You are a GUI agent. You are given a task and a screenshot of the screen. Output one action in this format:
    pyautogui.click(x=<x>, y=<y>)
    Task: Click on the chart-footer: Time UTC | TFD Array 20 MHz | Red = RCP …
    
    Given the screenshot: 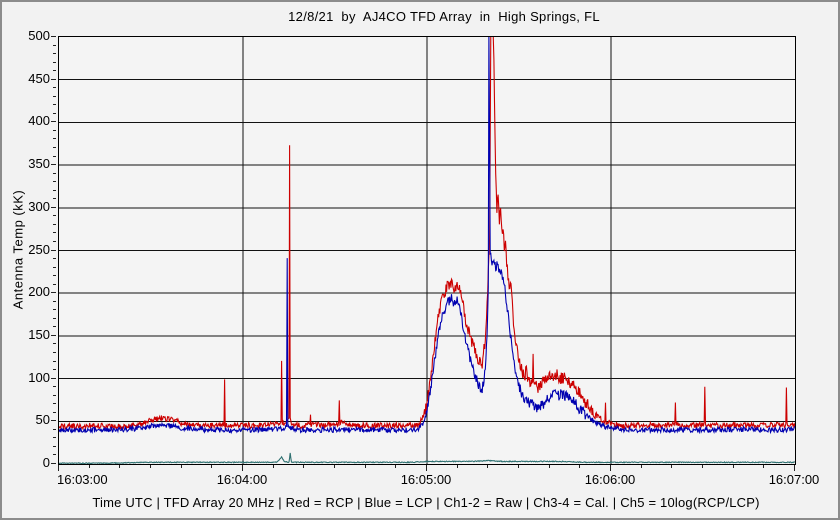 What is the action you would take?
    pyautogui.click(x=426, y=502)
    